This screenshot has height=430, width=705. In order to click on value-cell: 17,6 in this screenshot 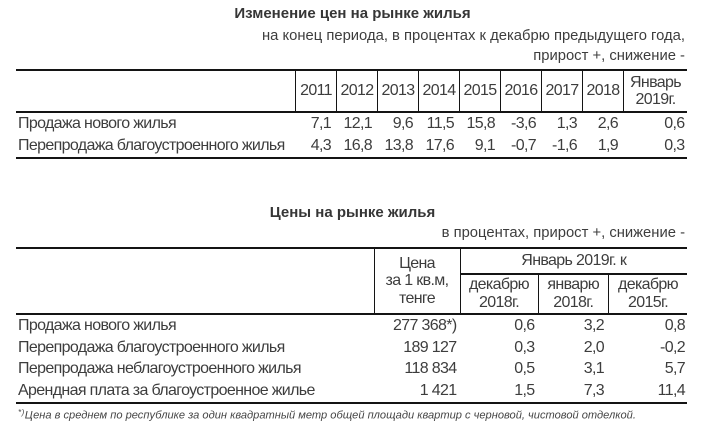, I will do `click(439, 146)`.